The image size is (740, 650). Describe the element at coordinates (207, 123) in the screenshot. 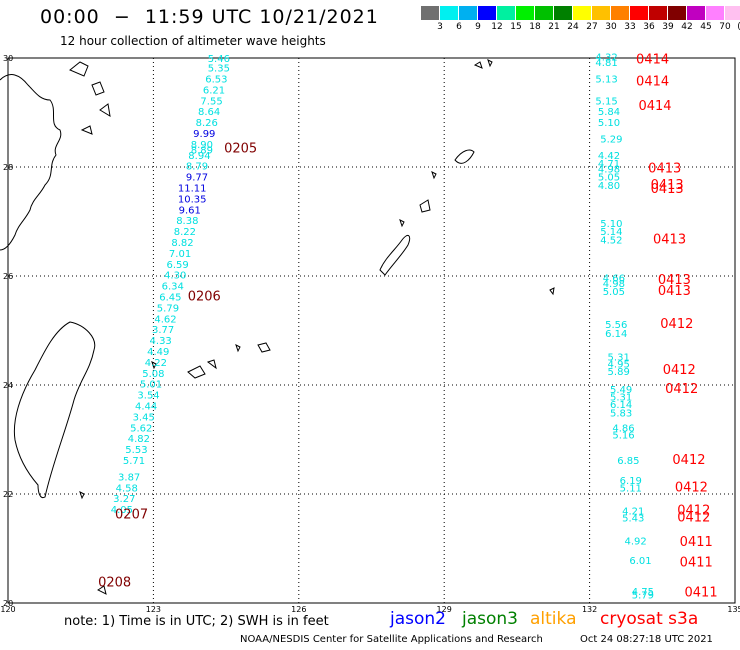

I see `swh-value: 8.26` at that location.